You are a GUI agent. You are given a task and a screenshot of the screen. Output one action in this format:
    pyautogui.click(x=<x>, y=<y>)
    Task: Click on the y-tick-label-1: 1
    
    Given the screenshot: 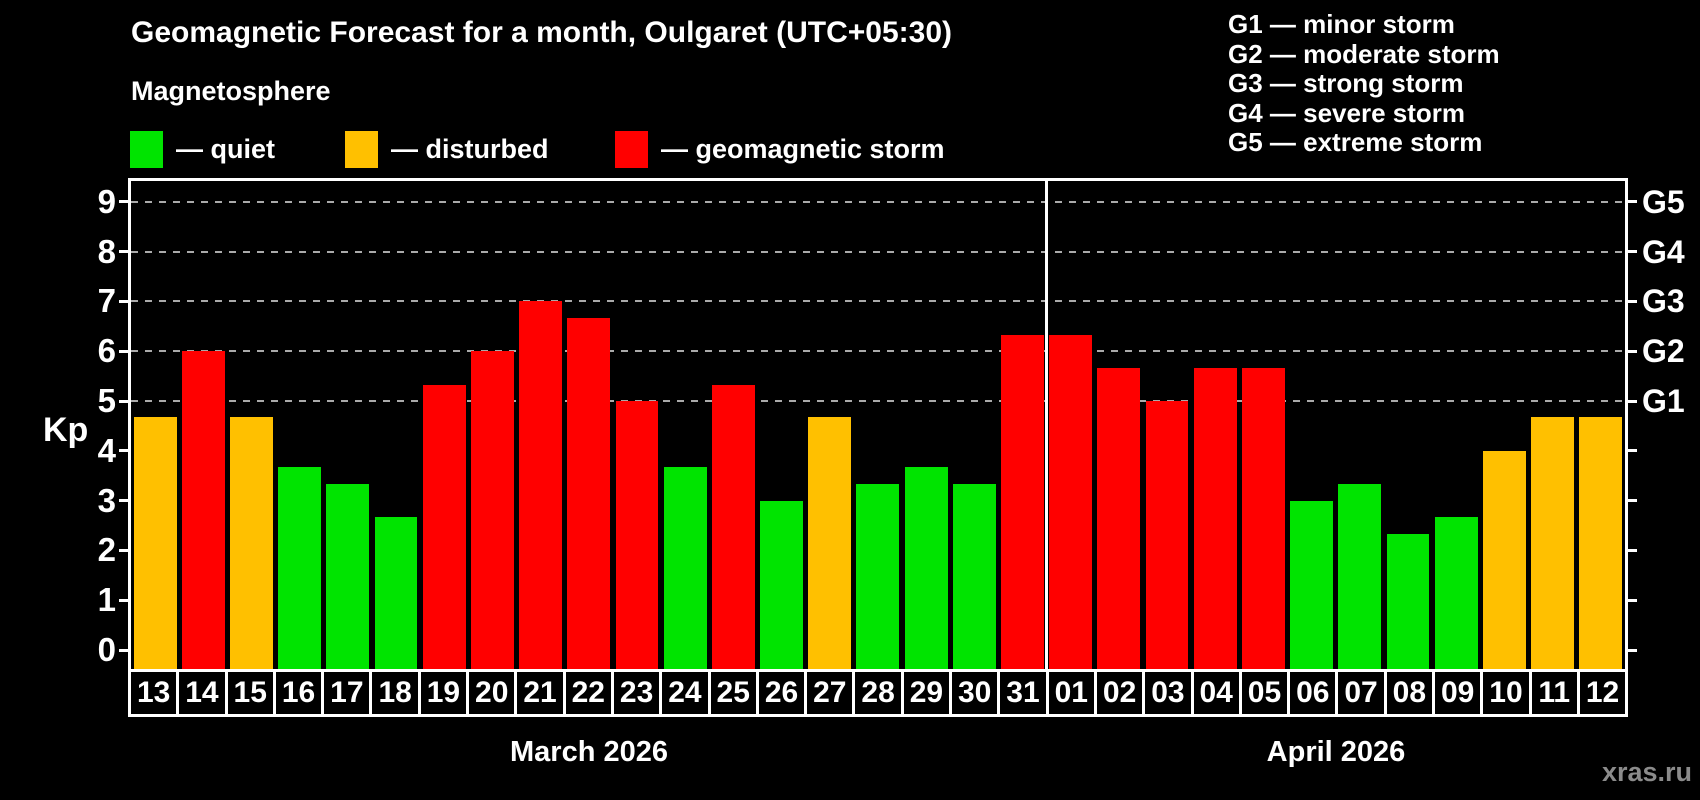 What is the action you would take?
    pyautogui.click(x=106, y=600)
    